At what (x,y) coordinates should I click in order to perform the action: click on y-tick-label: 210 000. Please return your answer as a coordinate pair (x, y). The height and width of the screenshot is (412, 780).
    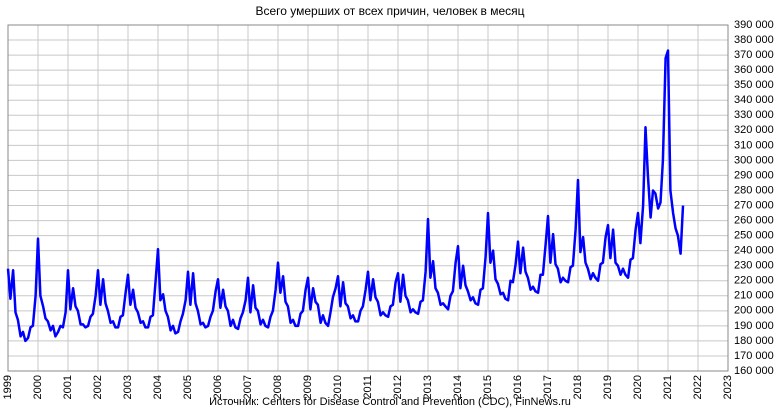
    Looking at the image, I should click on (754, 296).